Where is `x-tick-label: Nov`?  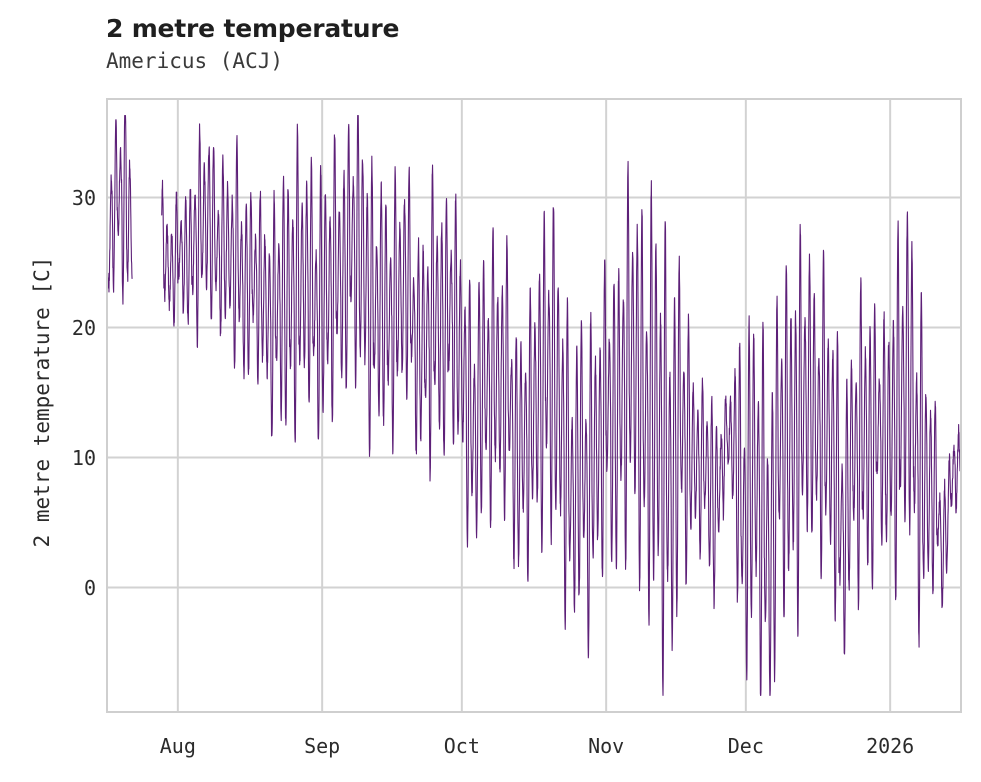
x-tick-label: Nov is located at coordinates (606, 746).